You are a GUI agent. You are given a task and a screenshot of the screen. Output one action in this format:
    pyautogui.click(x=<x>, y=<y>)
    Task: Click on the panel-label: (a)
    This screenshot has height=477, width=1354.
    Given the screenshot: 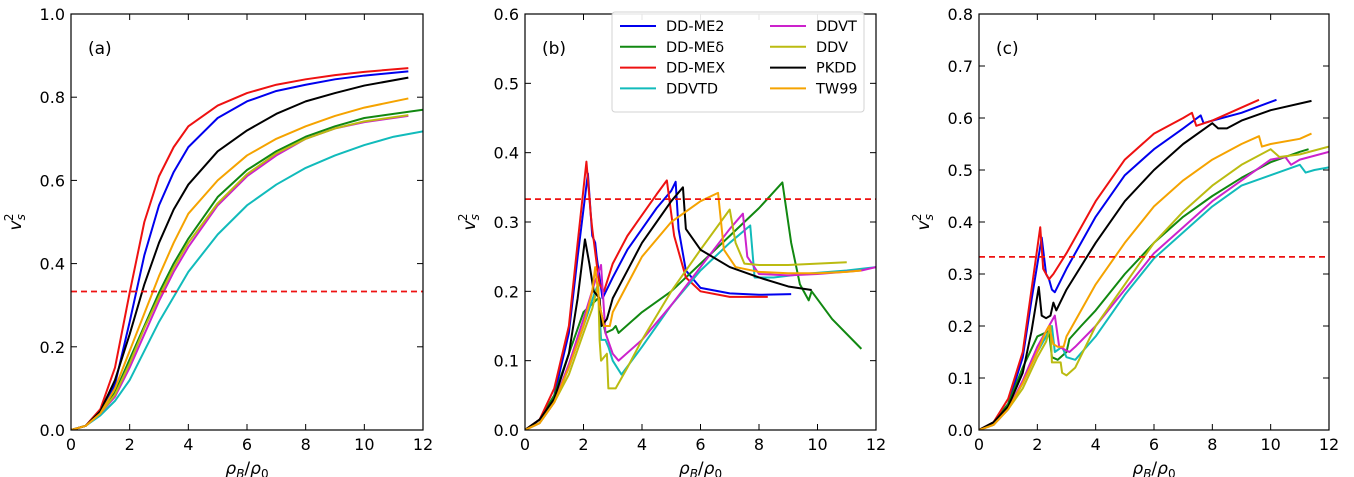 What is the action you would take?
    pyautogui.click(x=100, y=49)
    